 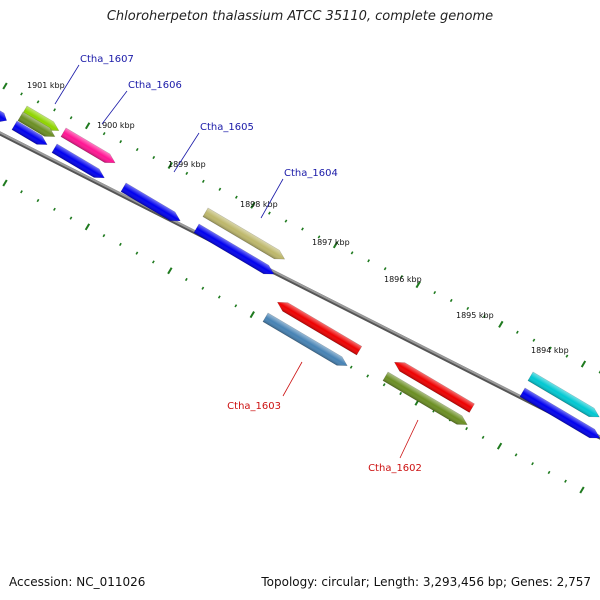 What do you see at coordinates (403, 279) in the screenshot?
I see `scale-label: 1896 kbp` at bounding box center [403, 279].